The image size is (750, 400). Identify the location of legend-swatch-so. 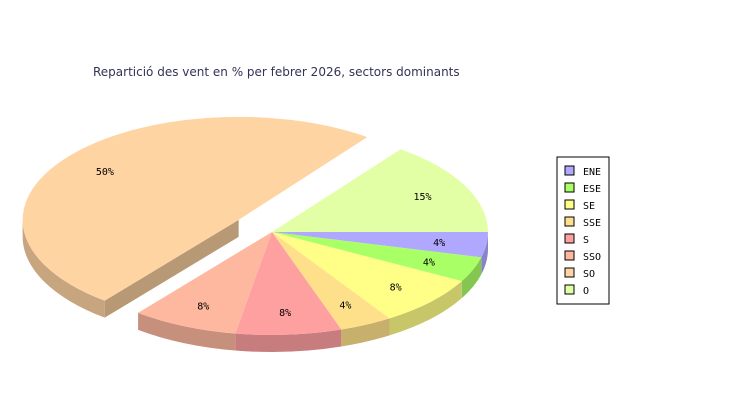
(569, 272).